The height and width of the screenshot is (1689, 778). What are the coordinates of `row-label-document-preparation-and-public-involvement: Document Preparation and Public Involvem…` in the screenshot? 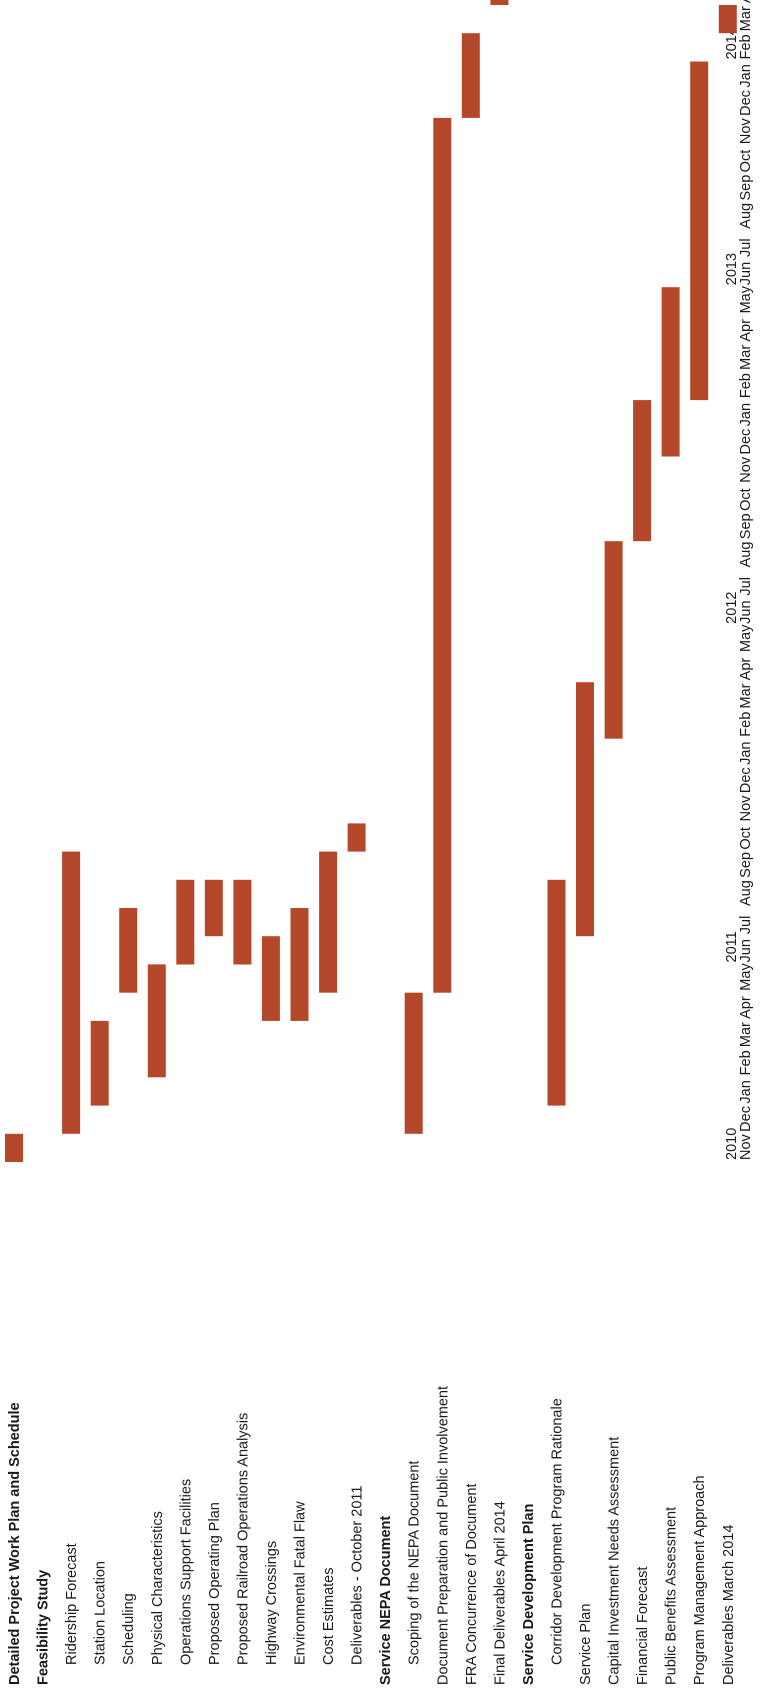 It's located at (443, 1535).